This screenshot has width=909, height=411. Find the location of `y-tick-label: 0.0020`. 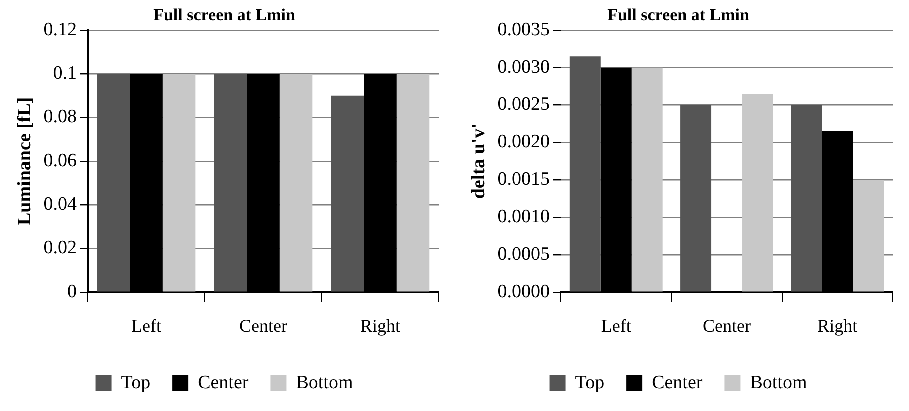

y-tick-label: 0.0020 is located at coordinates (524, 142).